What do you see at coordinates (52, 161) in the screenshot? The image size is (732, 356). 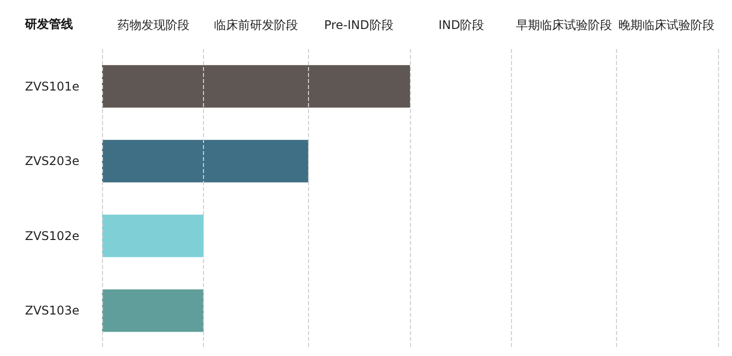 I see `y-tick-label: ZVS203e` at bounding box center [52, 161].